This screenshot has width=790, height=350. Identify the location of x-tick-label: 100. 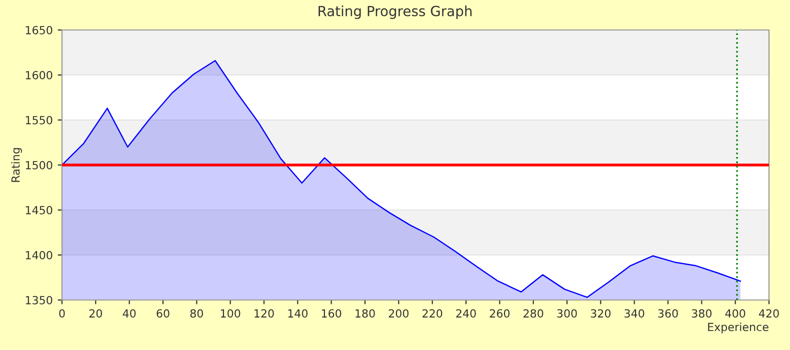
(230, 313).